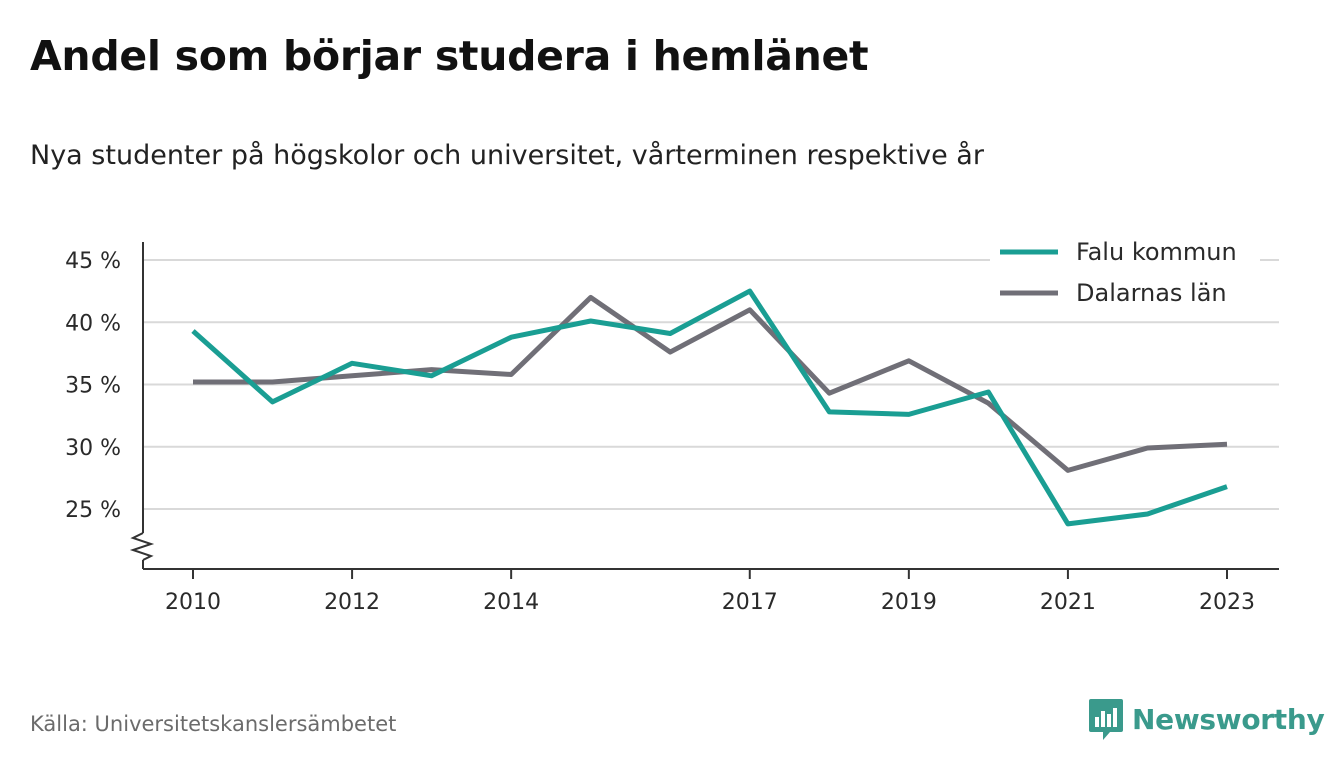 Image resolution: width=1340 pixels, height=771 pixels. I want to click on y-tick-label: 40 %, so click(93, 323).